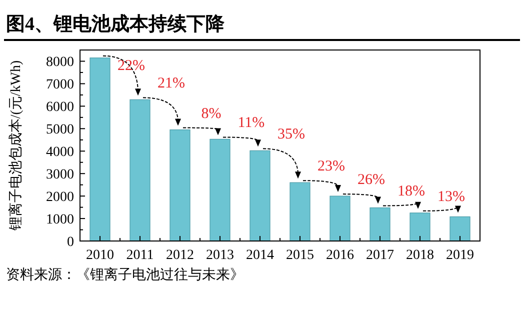 The width and height of the screenshot is (524, 334). I want to click on x-tick-label: 2015, so click(300, 255).